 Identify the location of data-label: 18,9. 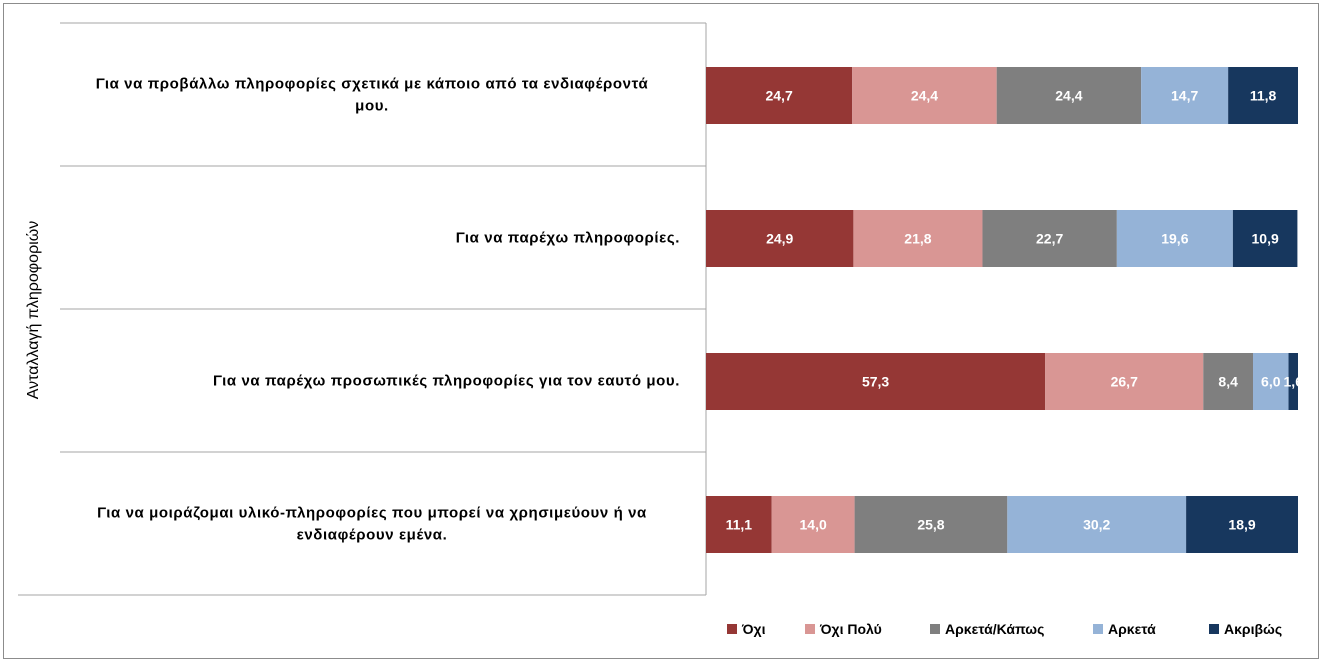
(1241, 525).